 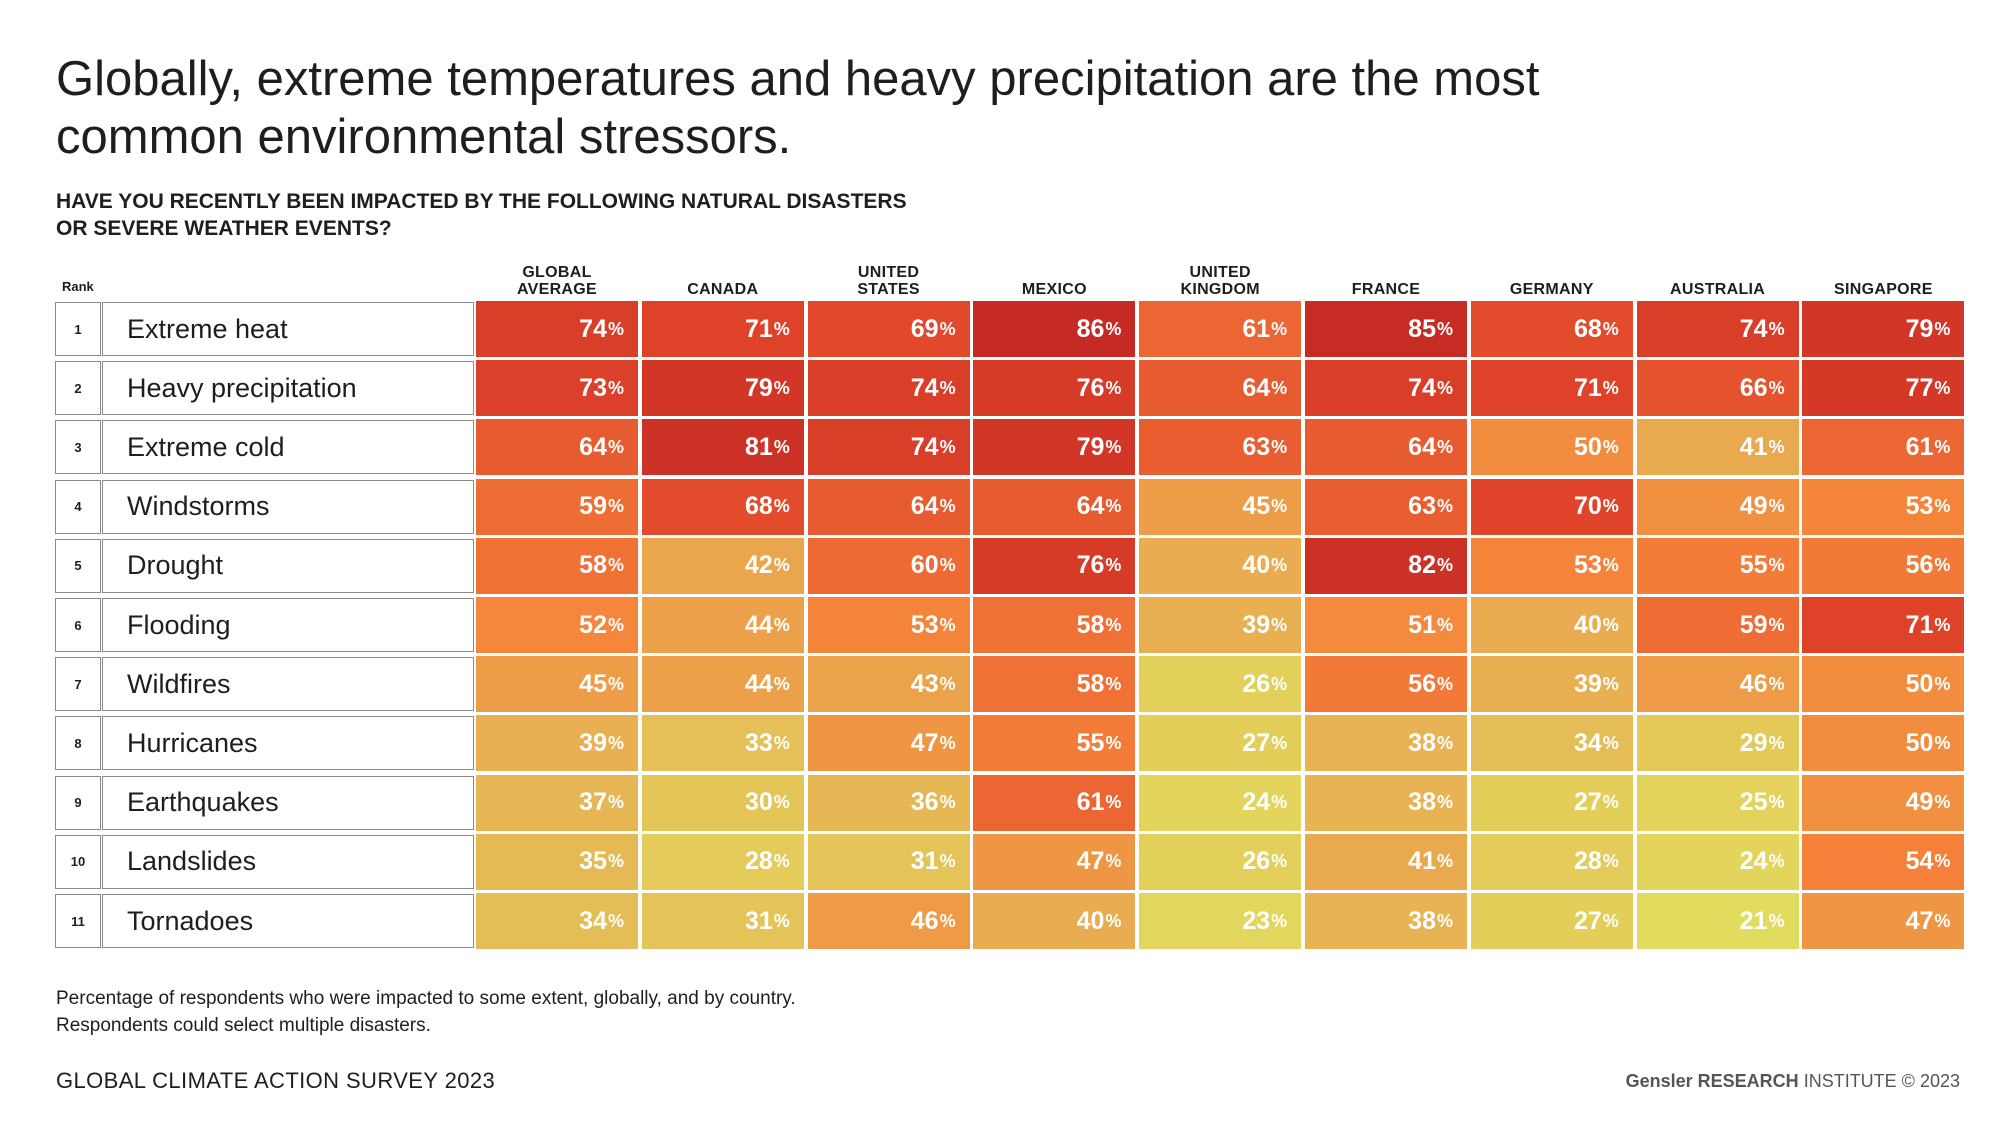 What do you see at coordinates (924, 861) in the screenshot?
I see `cell-value: 31` at bounding box center [924, 861].